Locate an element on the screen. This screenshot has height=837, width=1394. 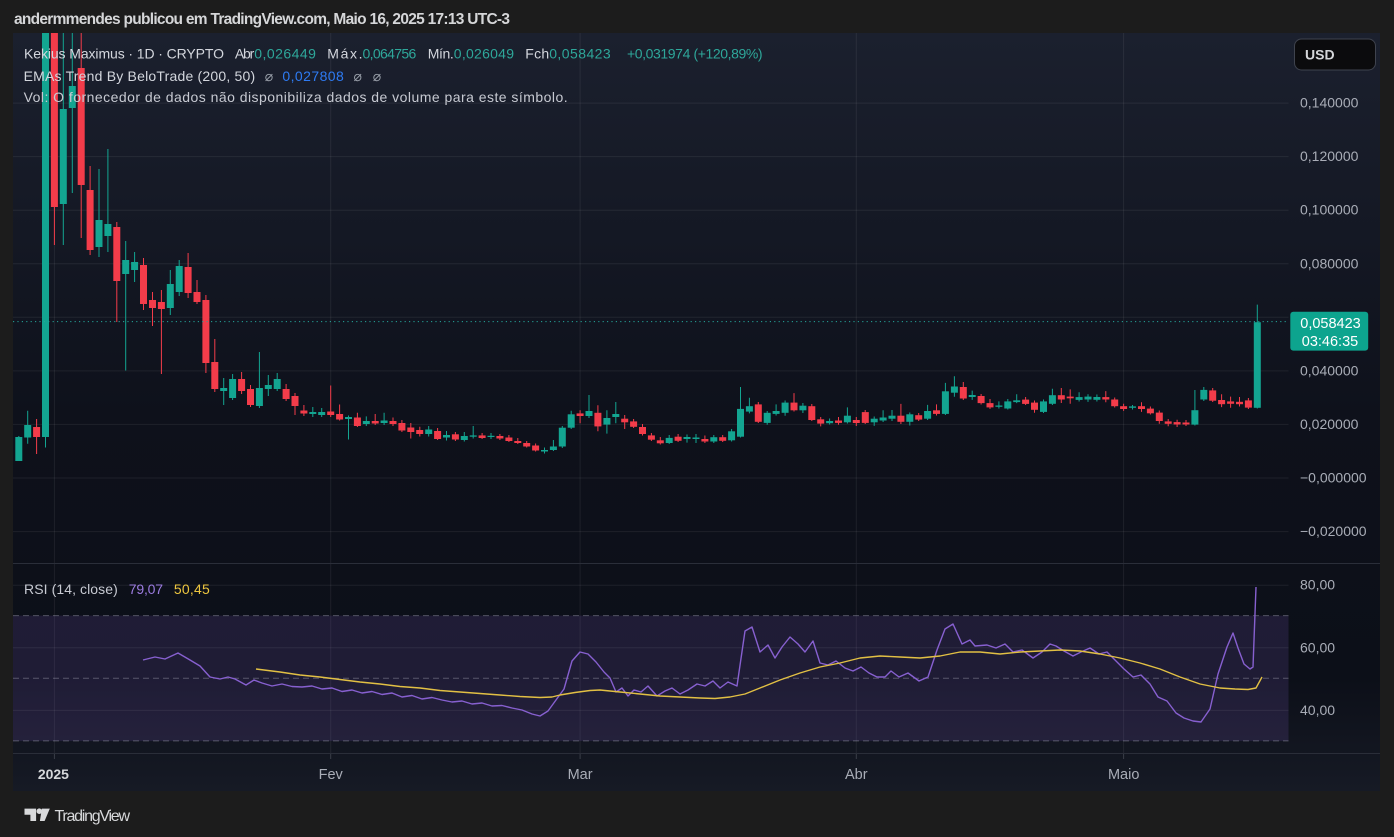
svg-text: 80,00 is located at coordinates (1317, 585).